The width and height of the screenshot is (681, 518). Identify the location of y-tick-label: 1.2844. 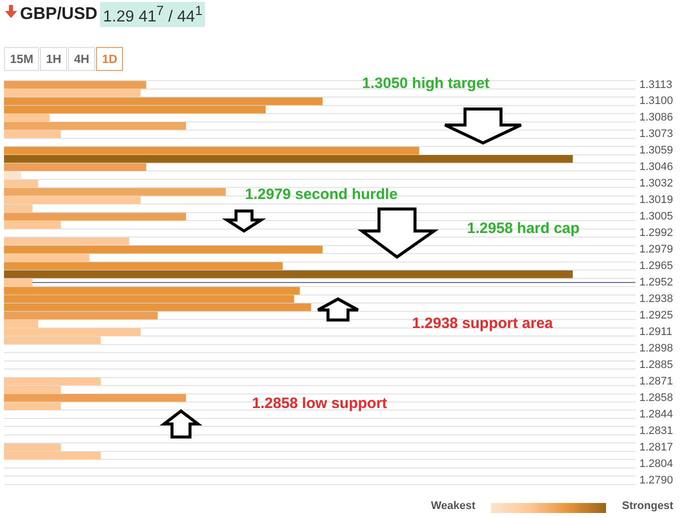
(656, 414).